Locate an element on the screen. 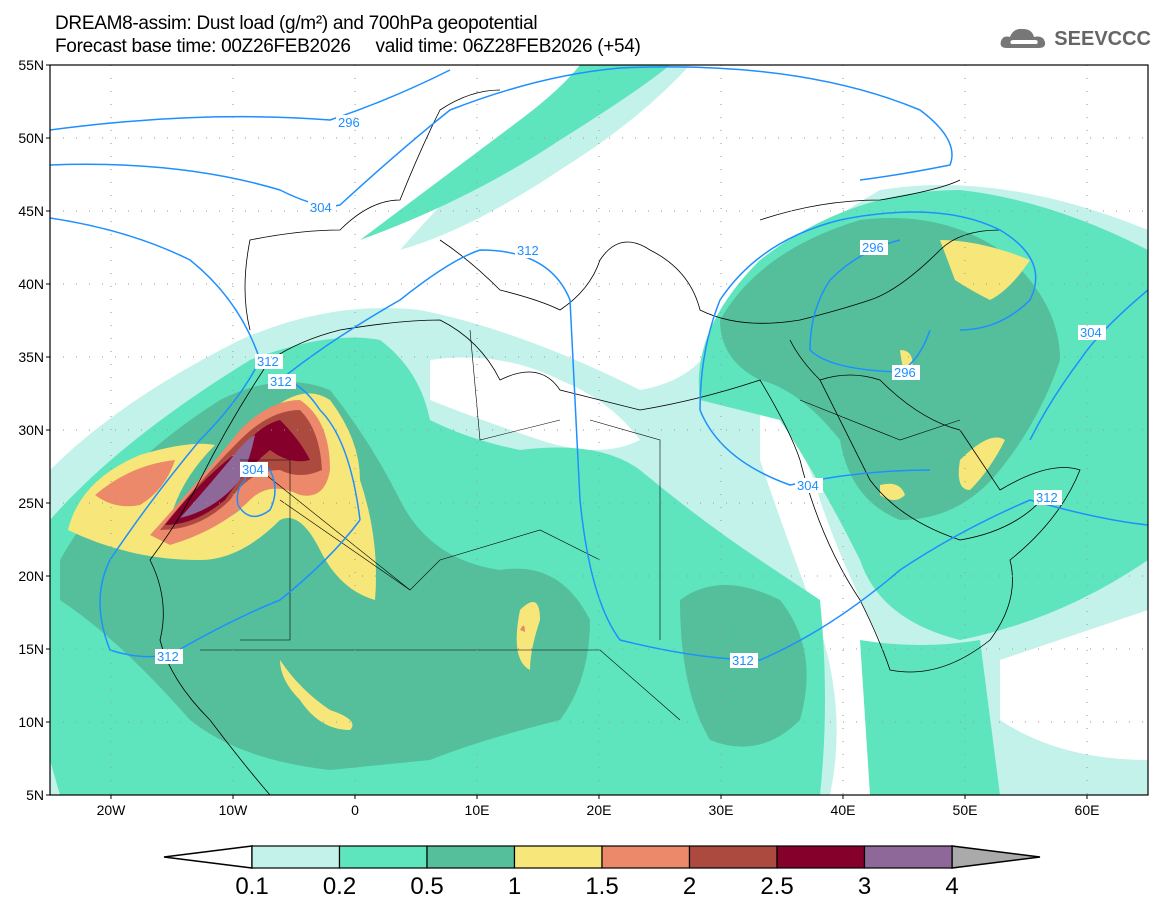 The width and height of the screenshot is (1165, 907). lon-label: 30E is located at coordinates (721, 810).